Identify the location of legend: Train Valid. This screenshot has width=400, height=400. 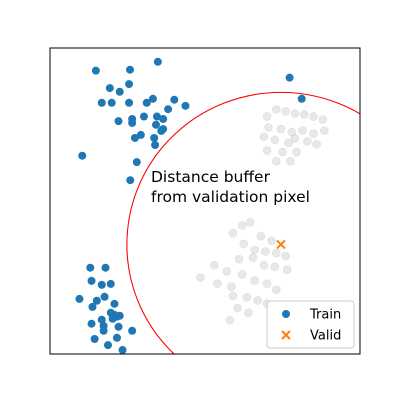
(310, 324).